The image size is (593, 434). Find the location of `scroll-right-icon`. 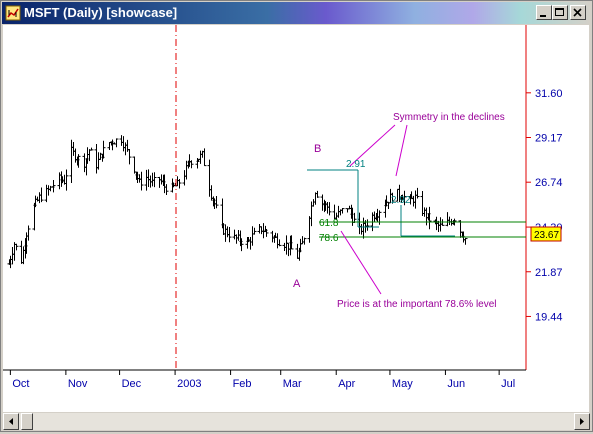

scroll-right-icon is located at coordinates (582, 421).